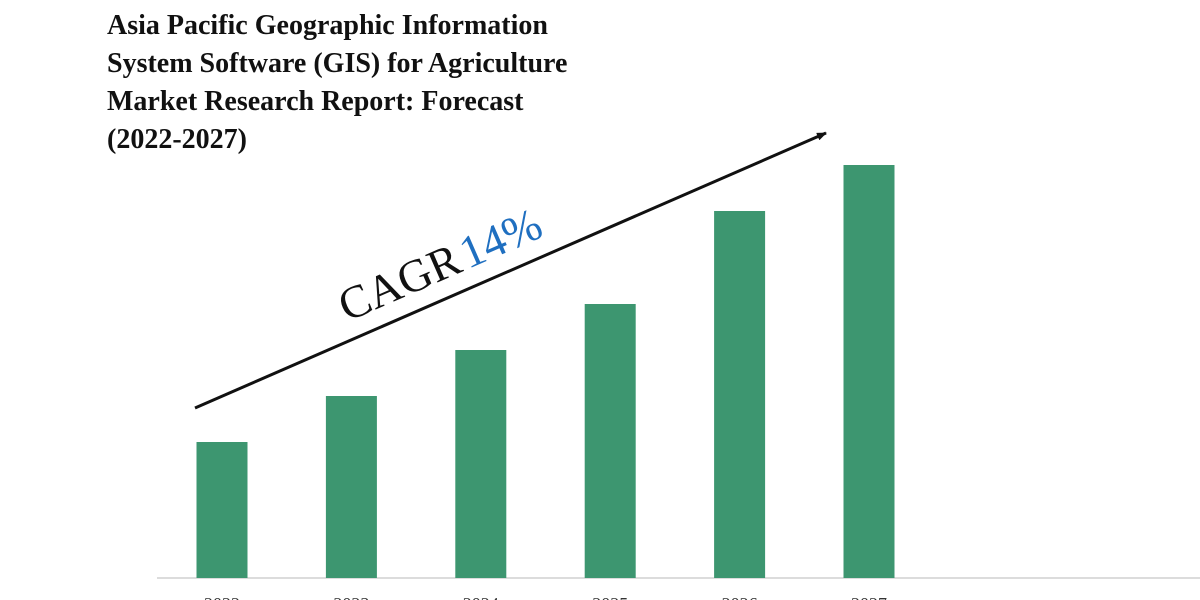  I want to click on chart-title-line: Market Research Report: Forecast, so click(315, 101).